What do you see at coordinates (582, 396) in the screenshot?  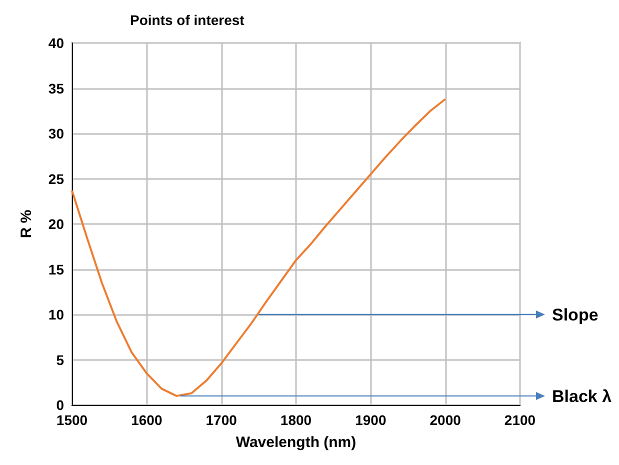 I see `annotation: Black λ` at bounding box center [582, 396].